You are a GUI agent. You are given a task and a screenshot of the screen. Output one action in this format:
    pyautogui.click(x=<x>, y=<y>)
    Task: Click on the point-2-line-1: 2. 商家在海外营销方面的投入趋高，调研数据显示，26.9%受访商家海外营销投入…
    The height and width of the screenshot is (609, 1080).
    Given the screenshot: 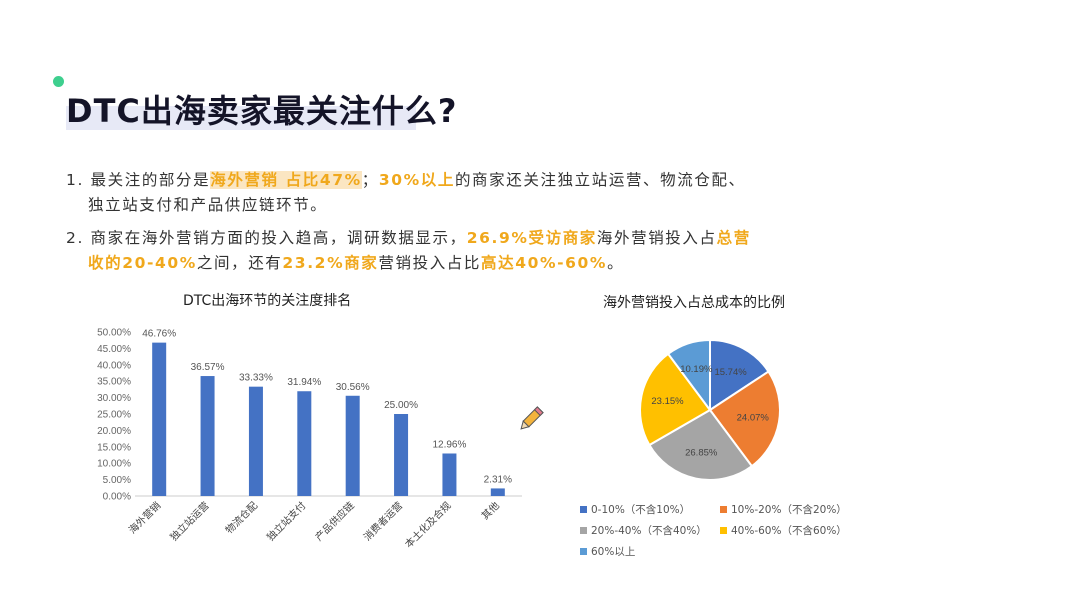 What is the action you would take?
    pyautogui.click(x=408, y=238)
    